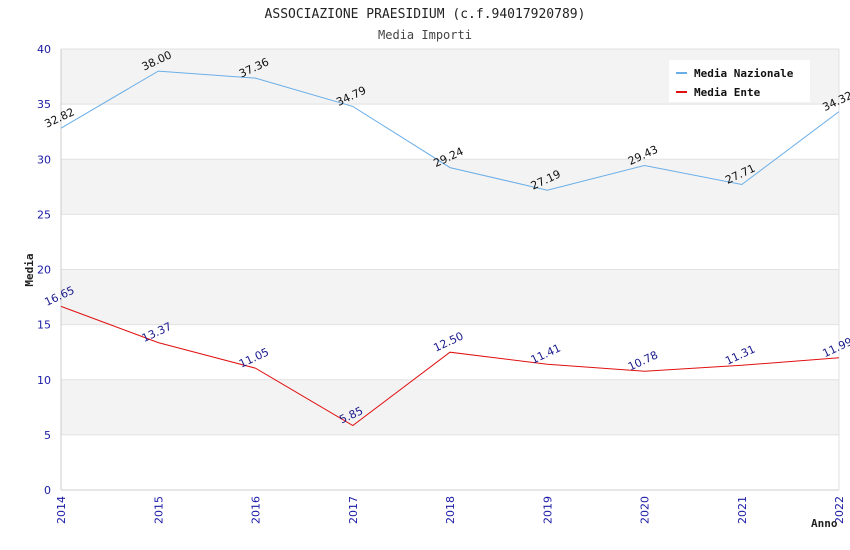  Describe the element at coordinates (44, 325) in the screenshot. I see `y-tick-label: 15` at that location.